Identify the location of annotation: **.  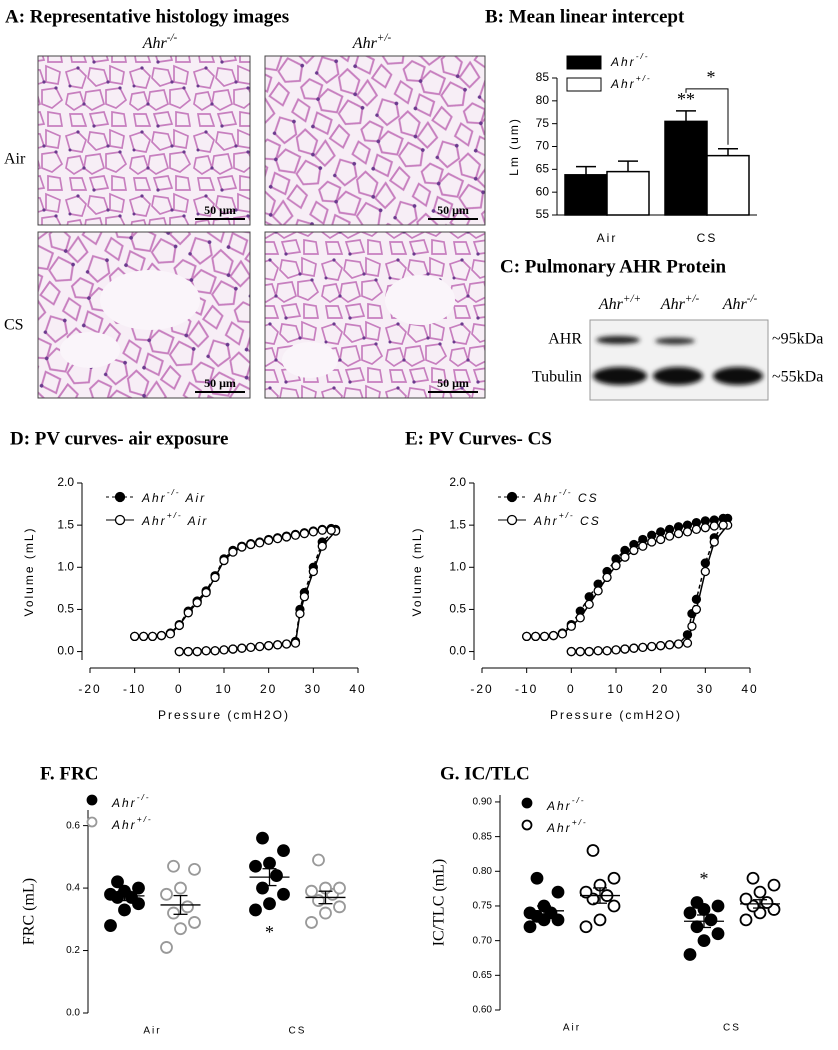
(686, 99).